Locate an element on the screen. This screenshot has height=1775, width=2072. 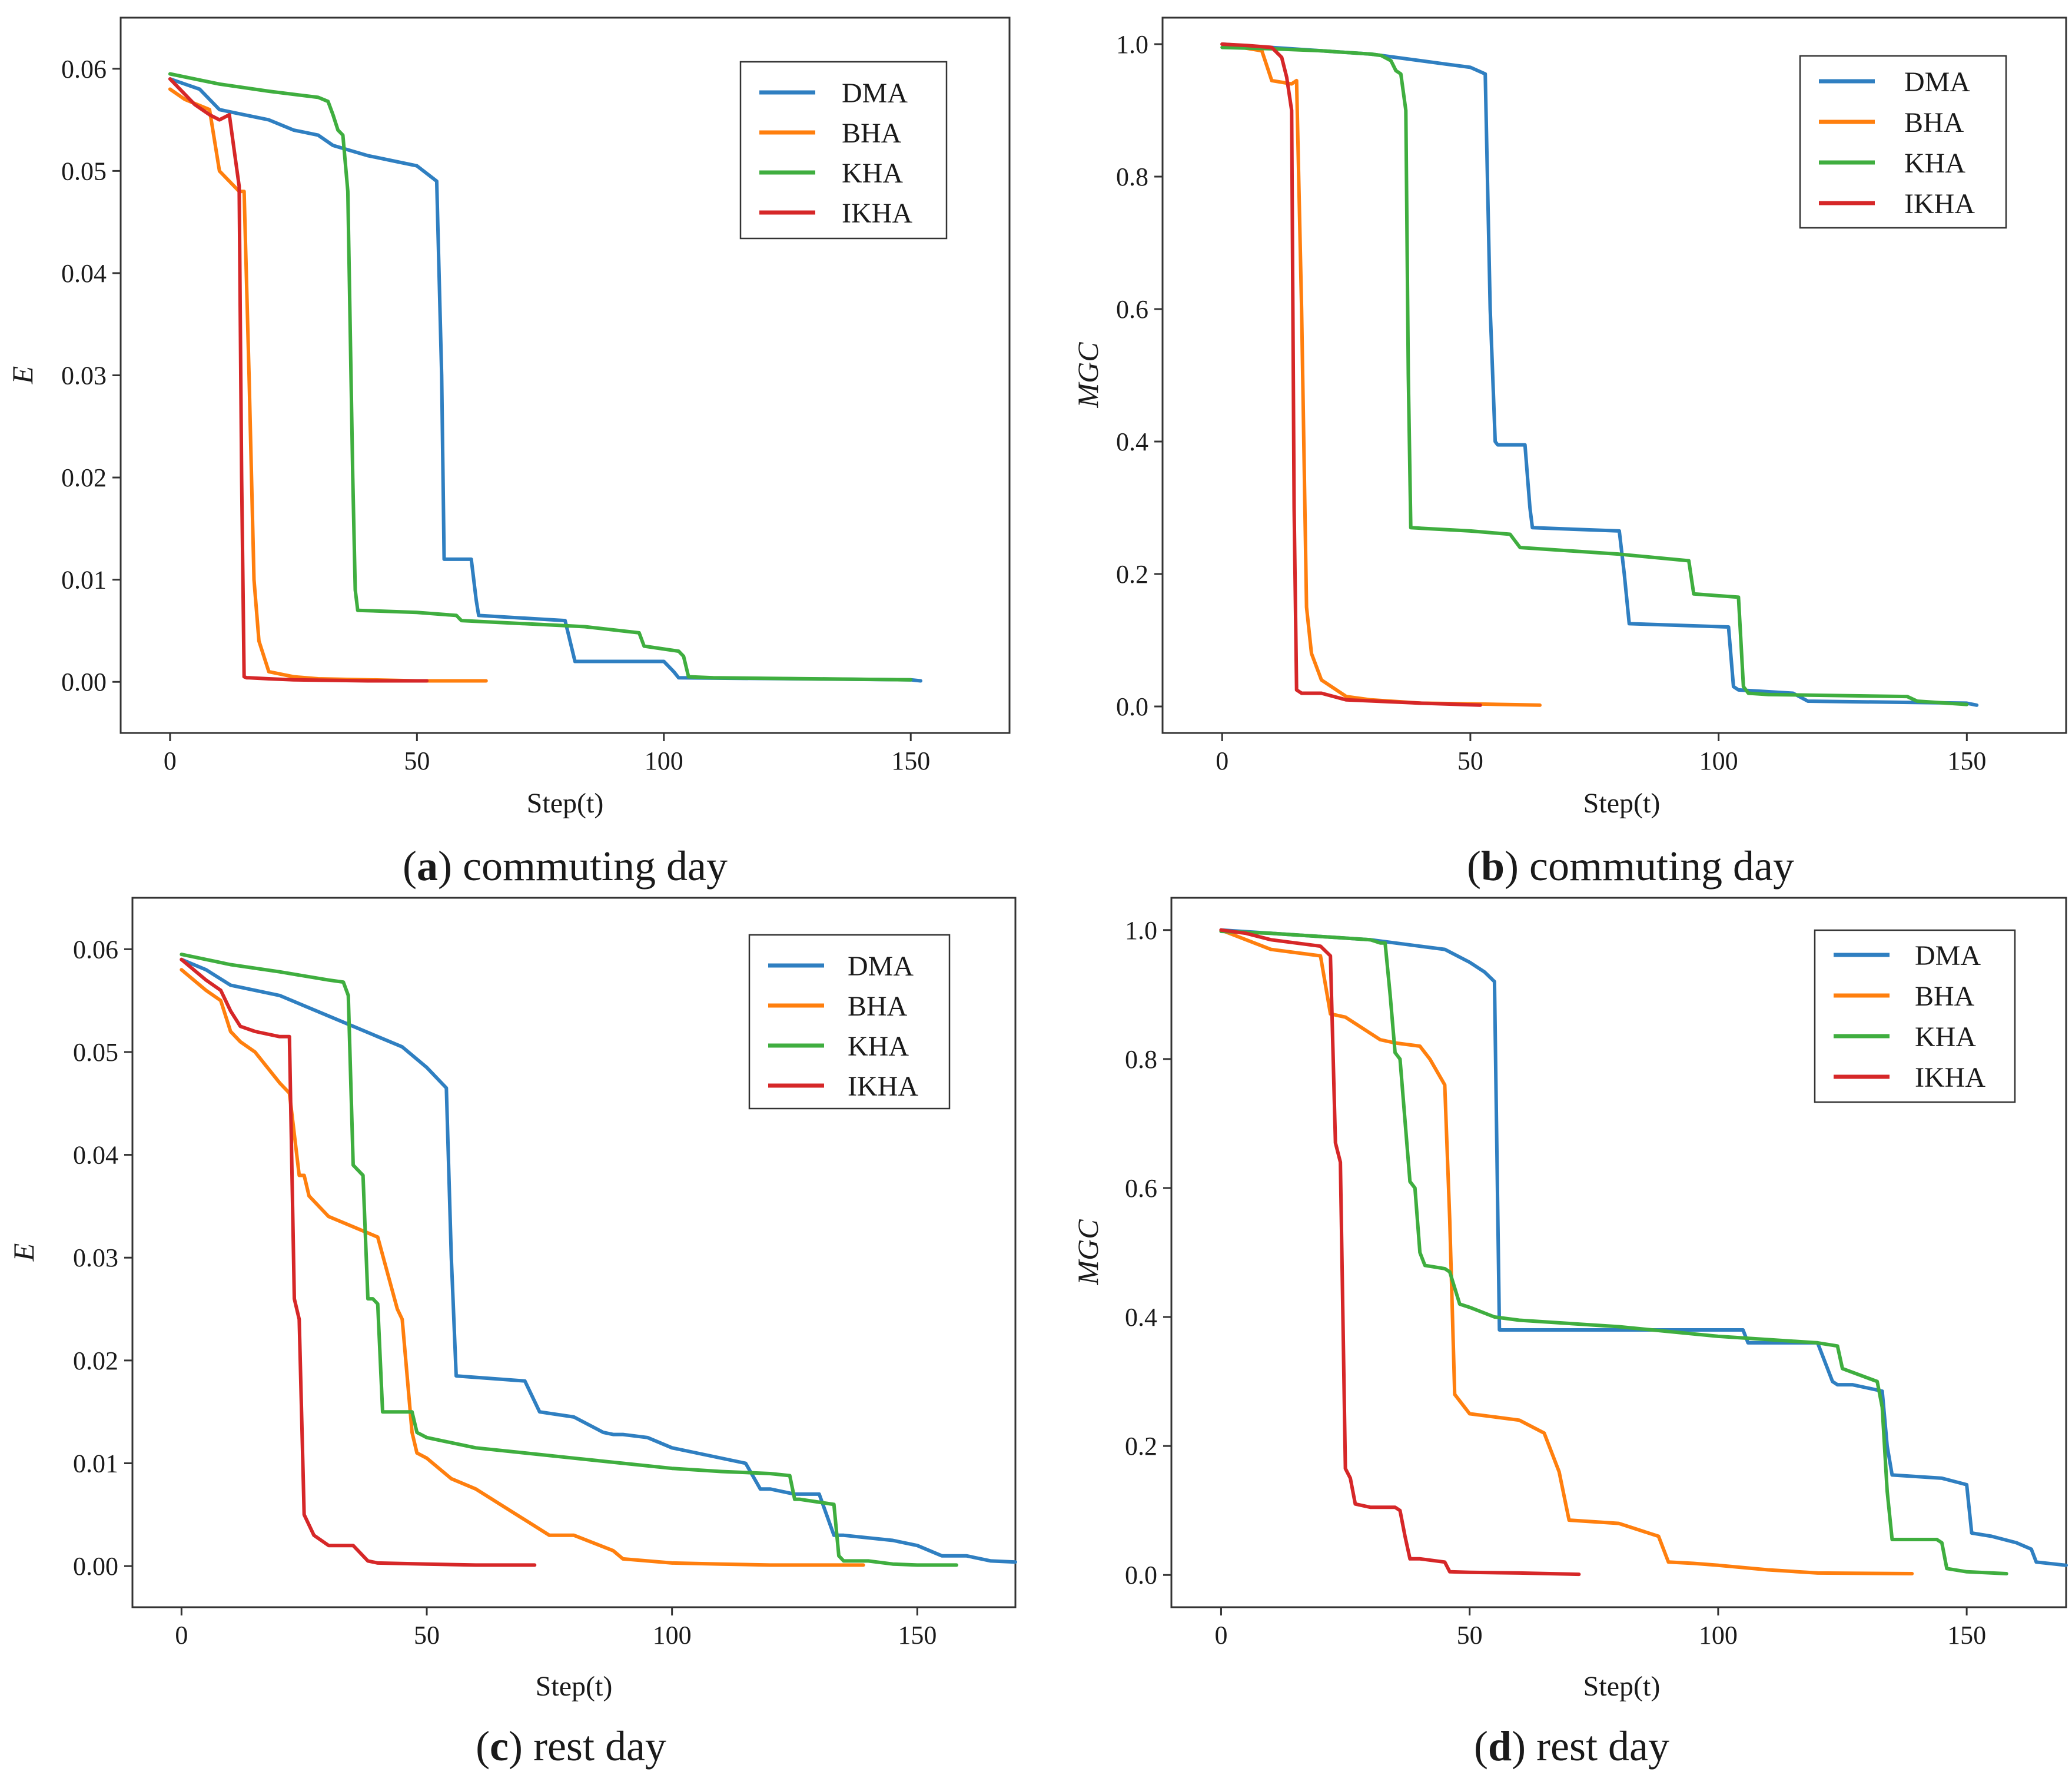
panel-letter: c is located at coordinates (499, 1746).